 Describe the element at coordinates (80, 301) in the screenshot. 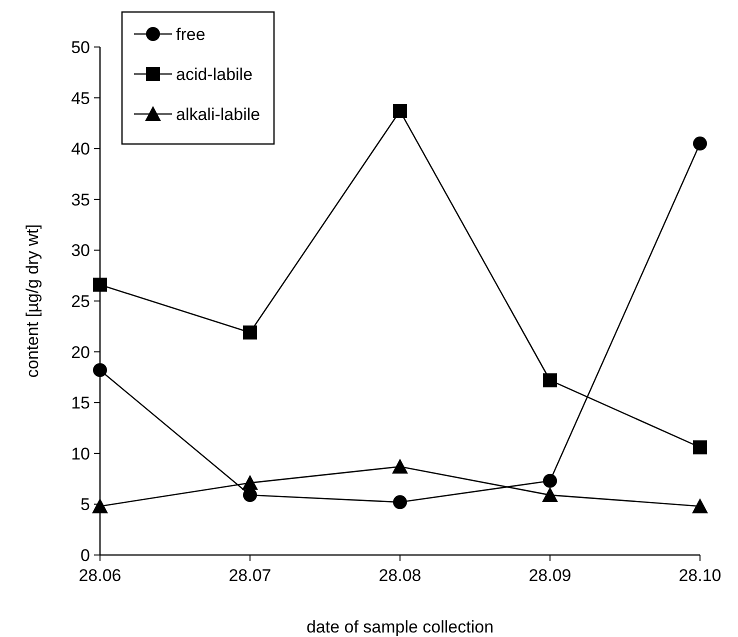

I see `y-tick-label: 25` at that location.